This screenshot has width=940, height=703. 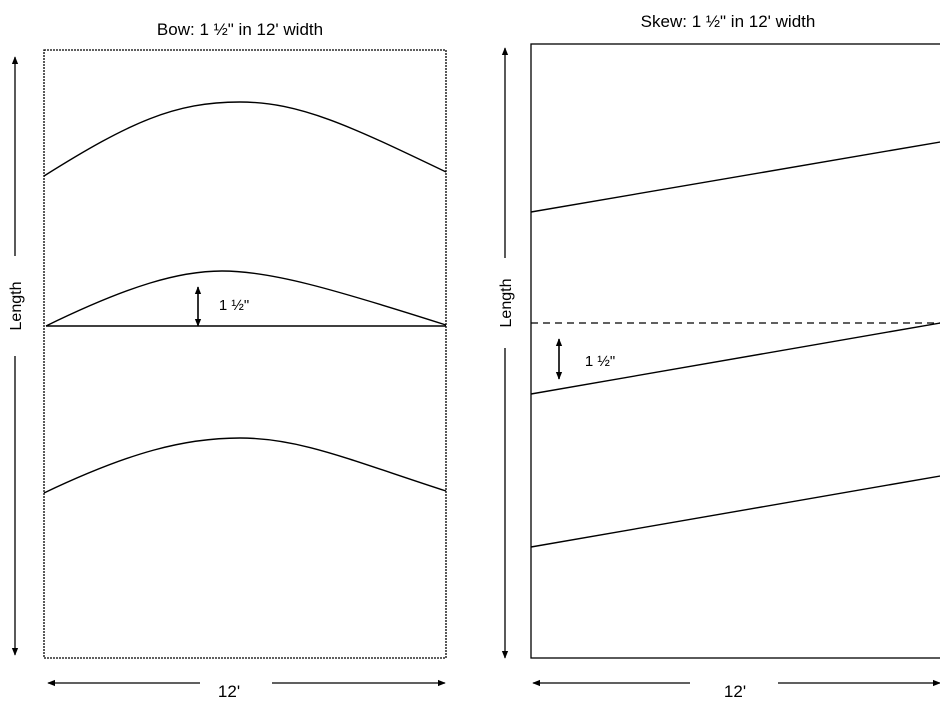 What do you see at coordinates (245, 139) in the screenshot?
I see `bow-curve-top` at bounding box center [245, 139].